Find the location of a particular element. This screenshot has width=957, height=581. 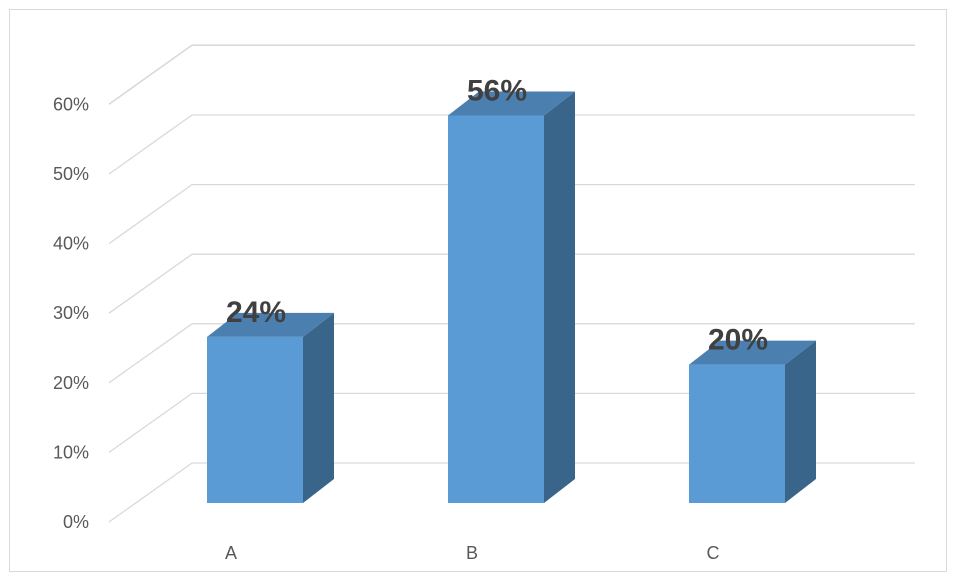

y-tick-label: 60% is located at coordinates (71, 104).